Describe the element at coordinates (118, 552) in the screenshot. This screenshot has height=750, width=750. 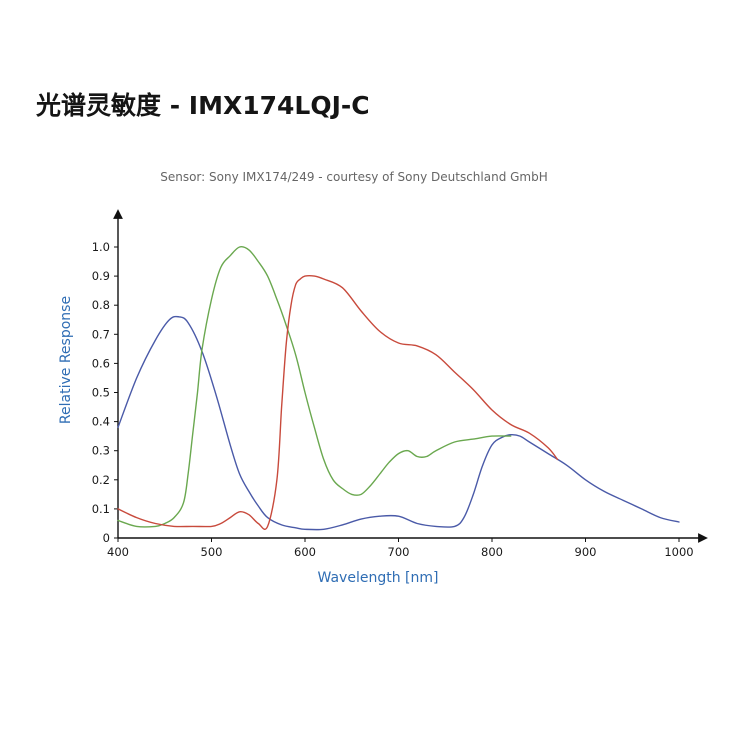
I see `x-tick-label: 400` at that location.